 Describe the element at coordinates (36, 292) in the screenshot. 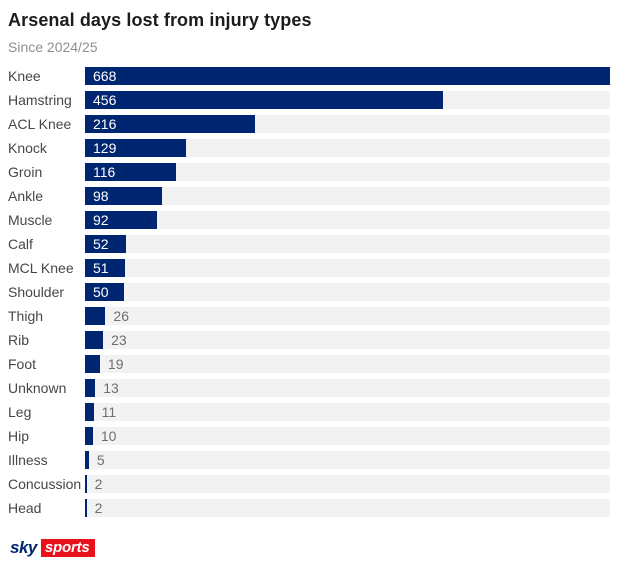

I see `category-label: Shoulder` at that location.